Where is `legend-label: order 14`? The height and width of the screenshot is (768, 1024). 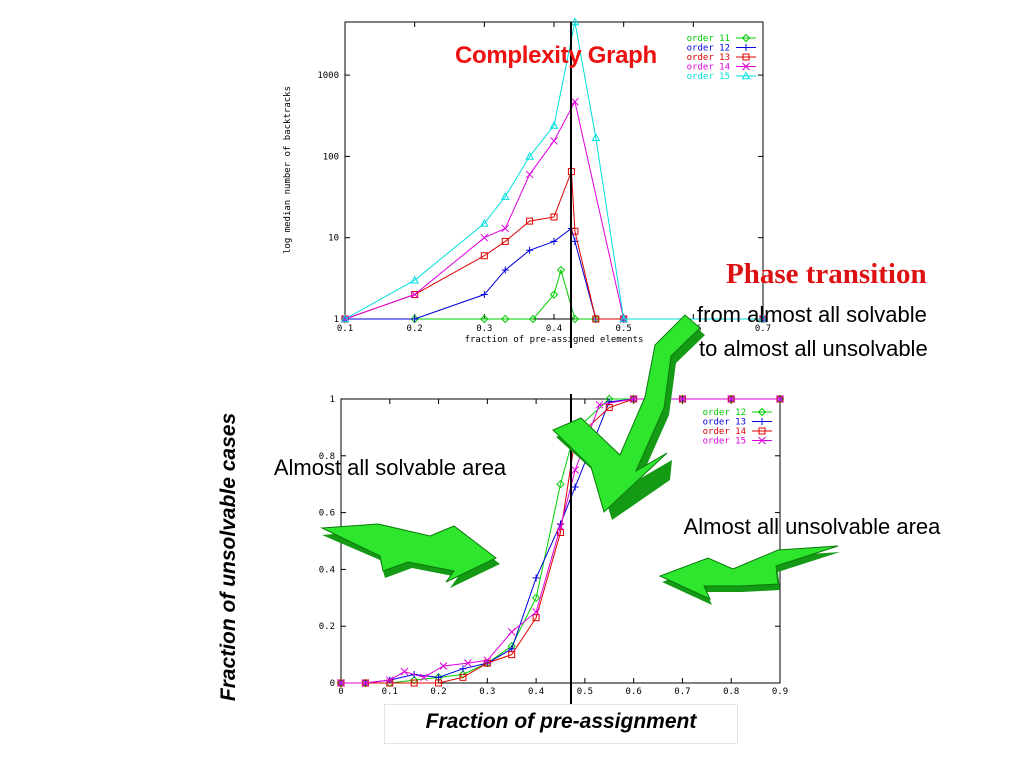 legend-label: order 14 is located at coordinates (724, 432).